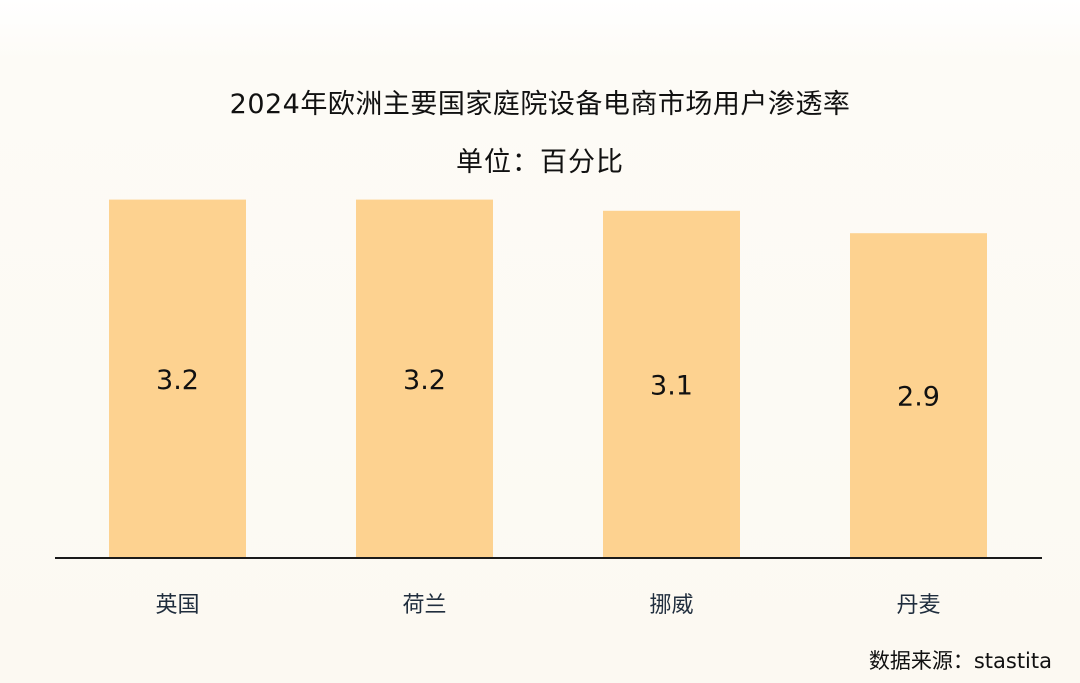  What do you see at coordinates (540, 162) in the screenshot?
I see `chart-subtitle: 单位：百分比` at bounding box center [540, 162].